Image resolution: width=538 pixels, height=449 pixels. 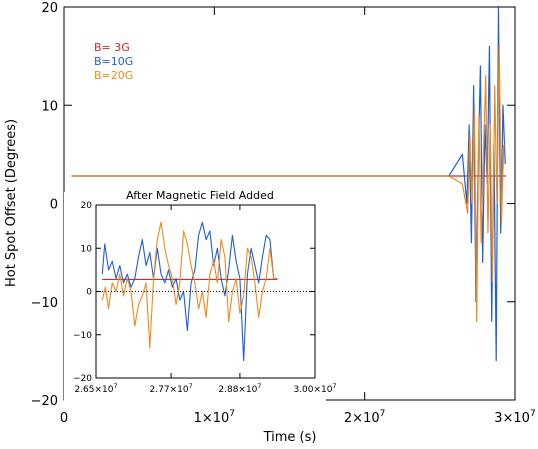 I want to click on legend-entry: B=20G, so click(x=113, y=75).